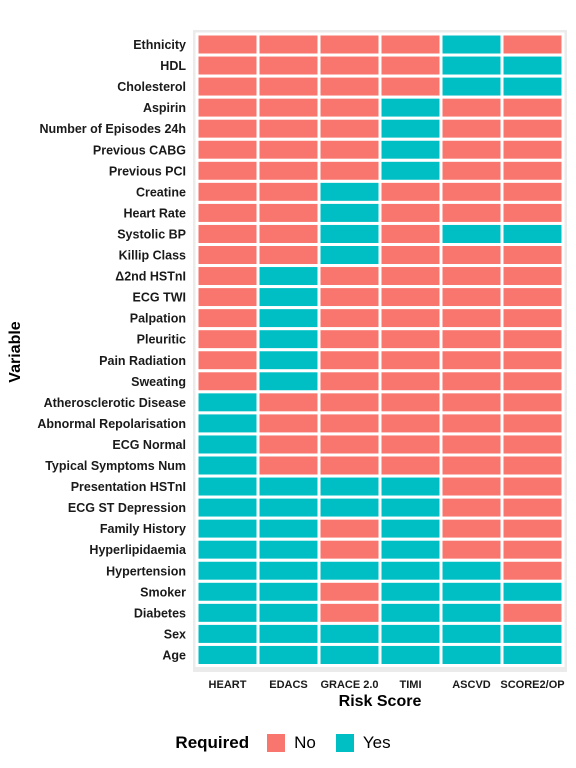 The image size is (576, 768). Describe the element at coordinates (227, 360) in the screenshot. I see `tile-pain-radiation-heart` at that location.